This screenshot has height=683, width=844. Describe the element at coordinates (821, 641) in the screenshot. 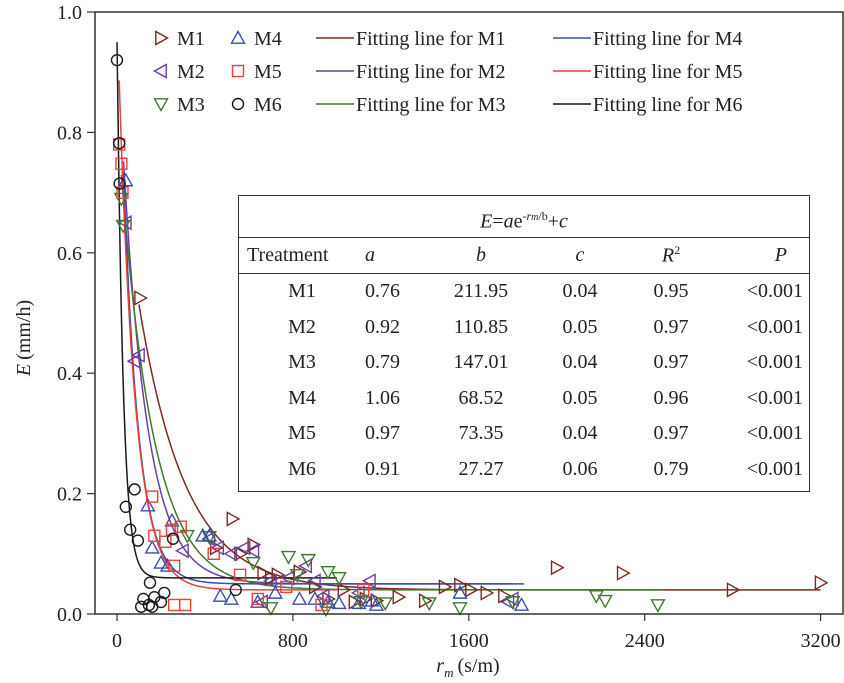

I see `x-tick-label: 3200` at that location.